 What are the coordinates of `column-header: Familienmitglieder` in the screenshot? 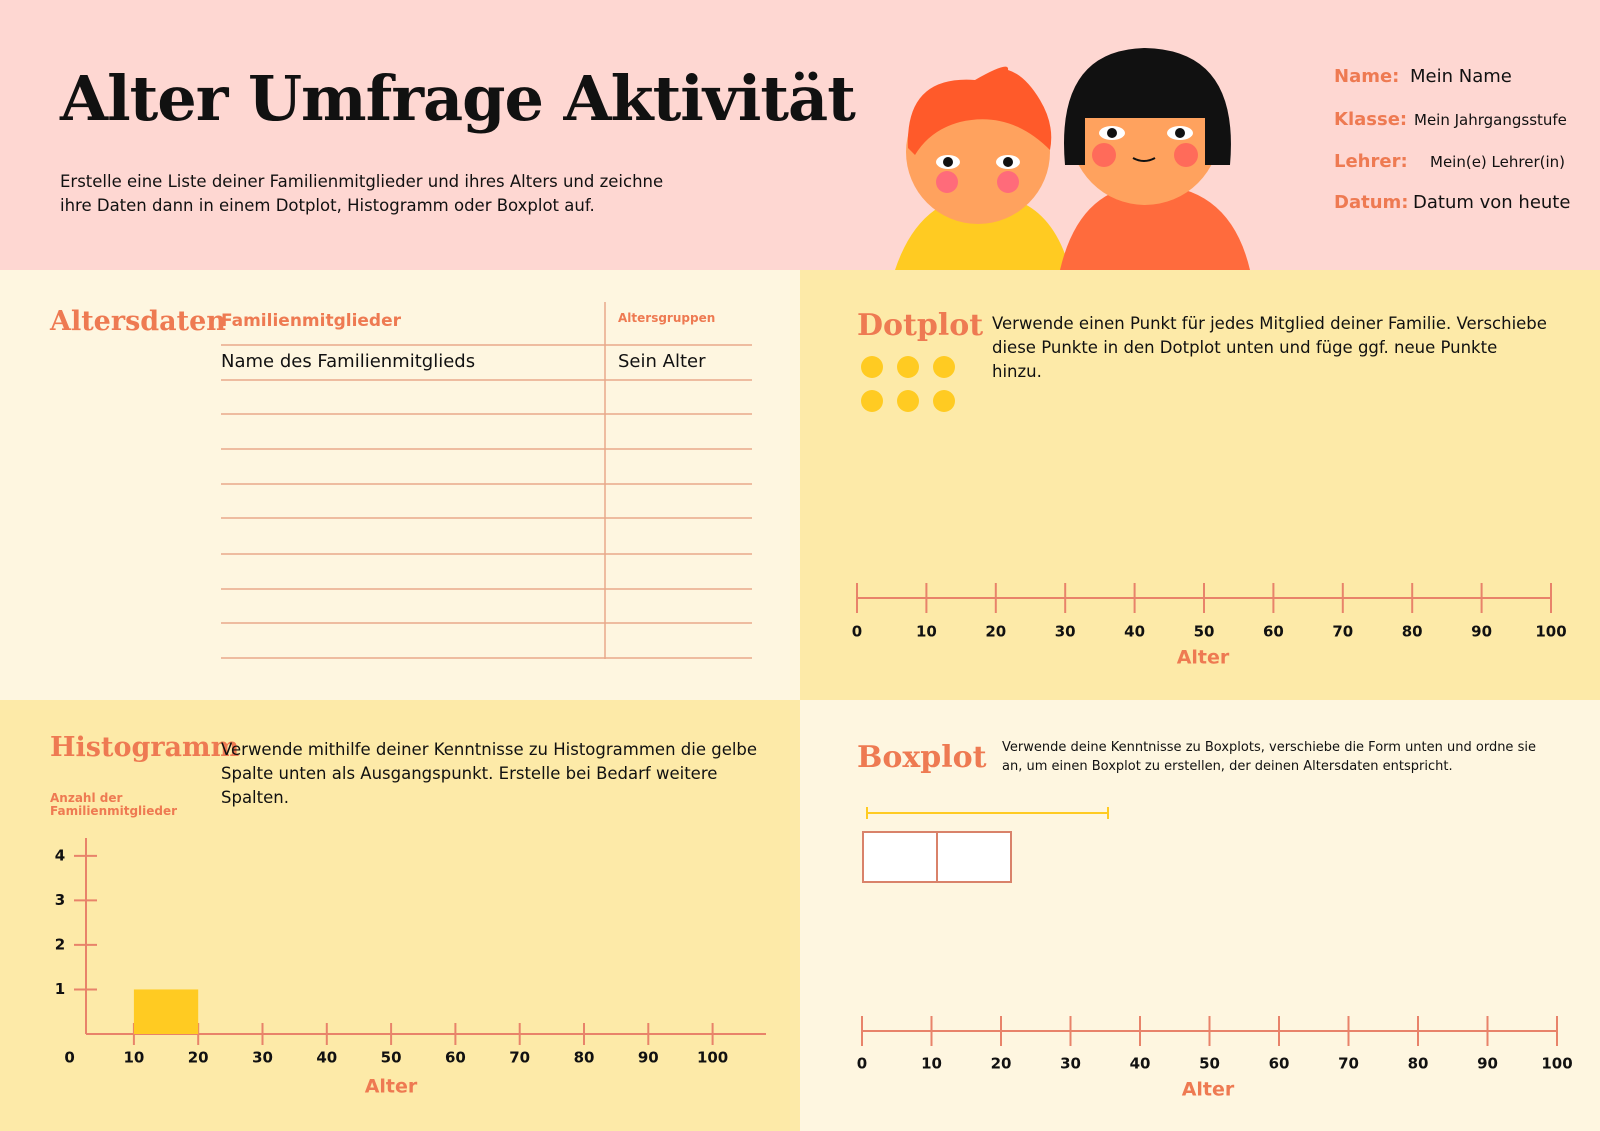 It's located at (311, 321).